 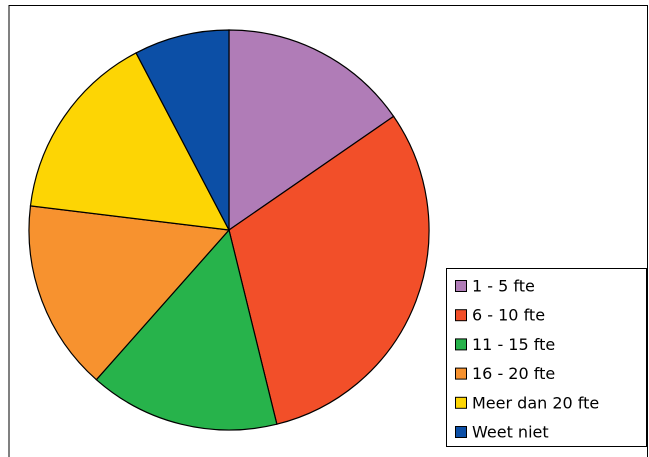 What do you see at coordinates (508, 315) in the screenshot?
I see `legend-label: 6 - 10 fte` at bounding box center [508, 315].